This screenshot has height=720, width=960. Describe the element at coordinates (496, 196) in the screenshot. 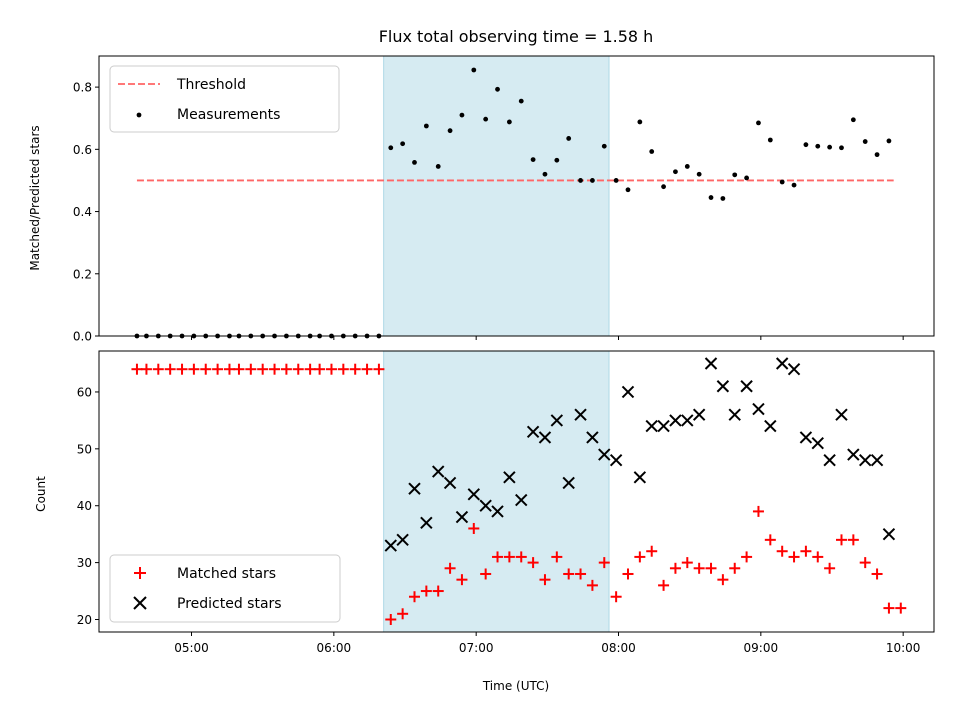

I see `observing-interval-shade` at that location.